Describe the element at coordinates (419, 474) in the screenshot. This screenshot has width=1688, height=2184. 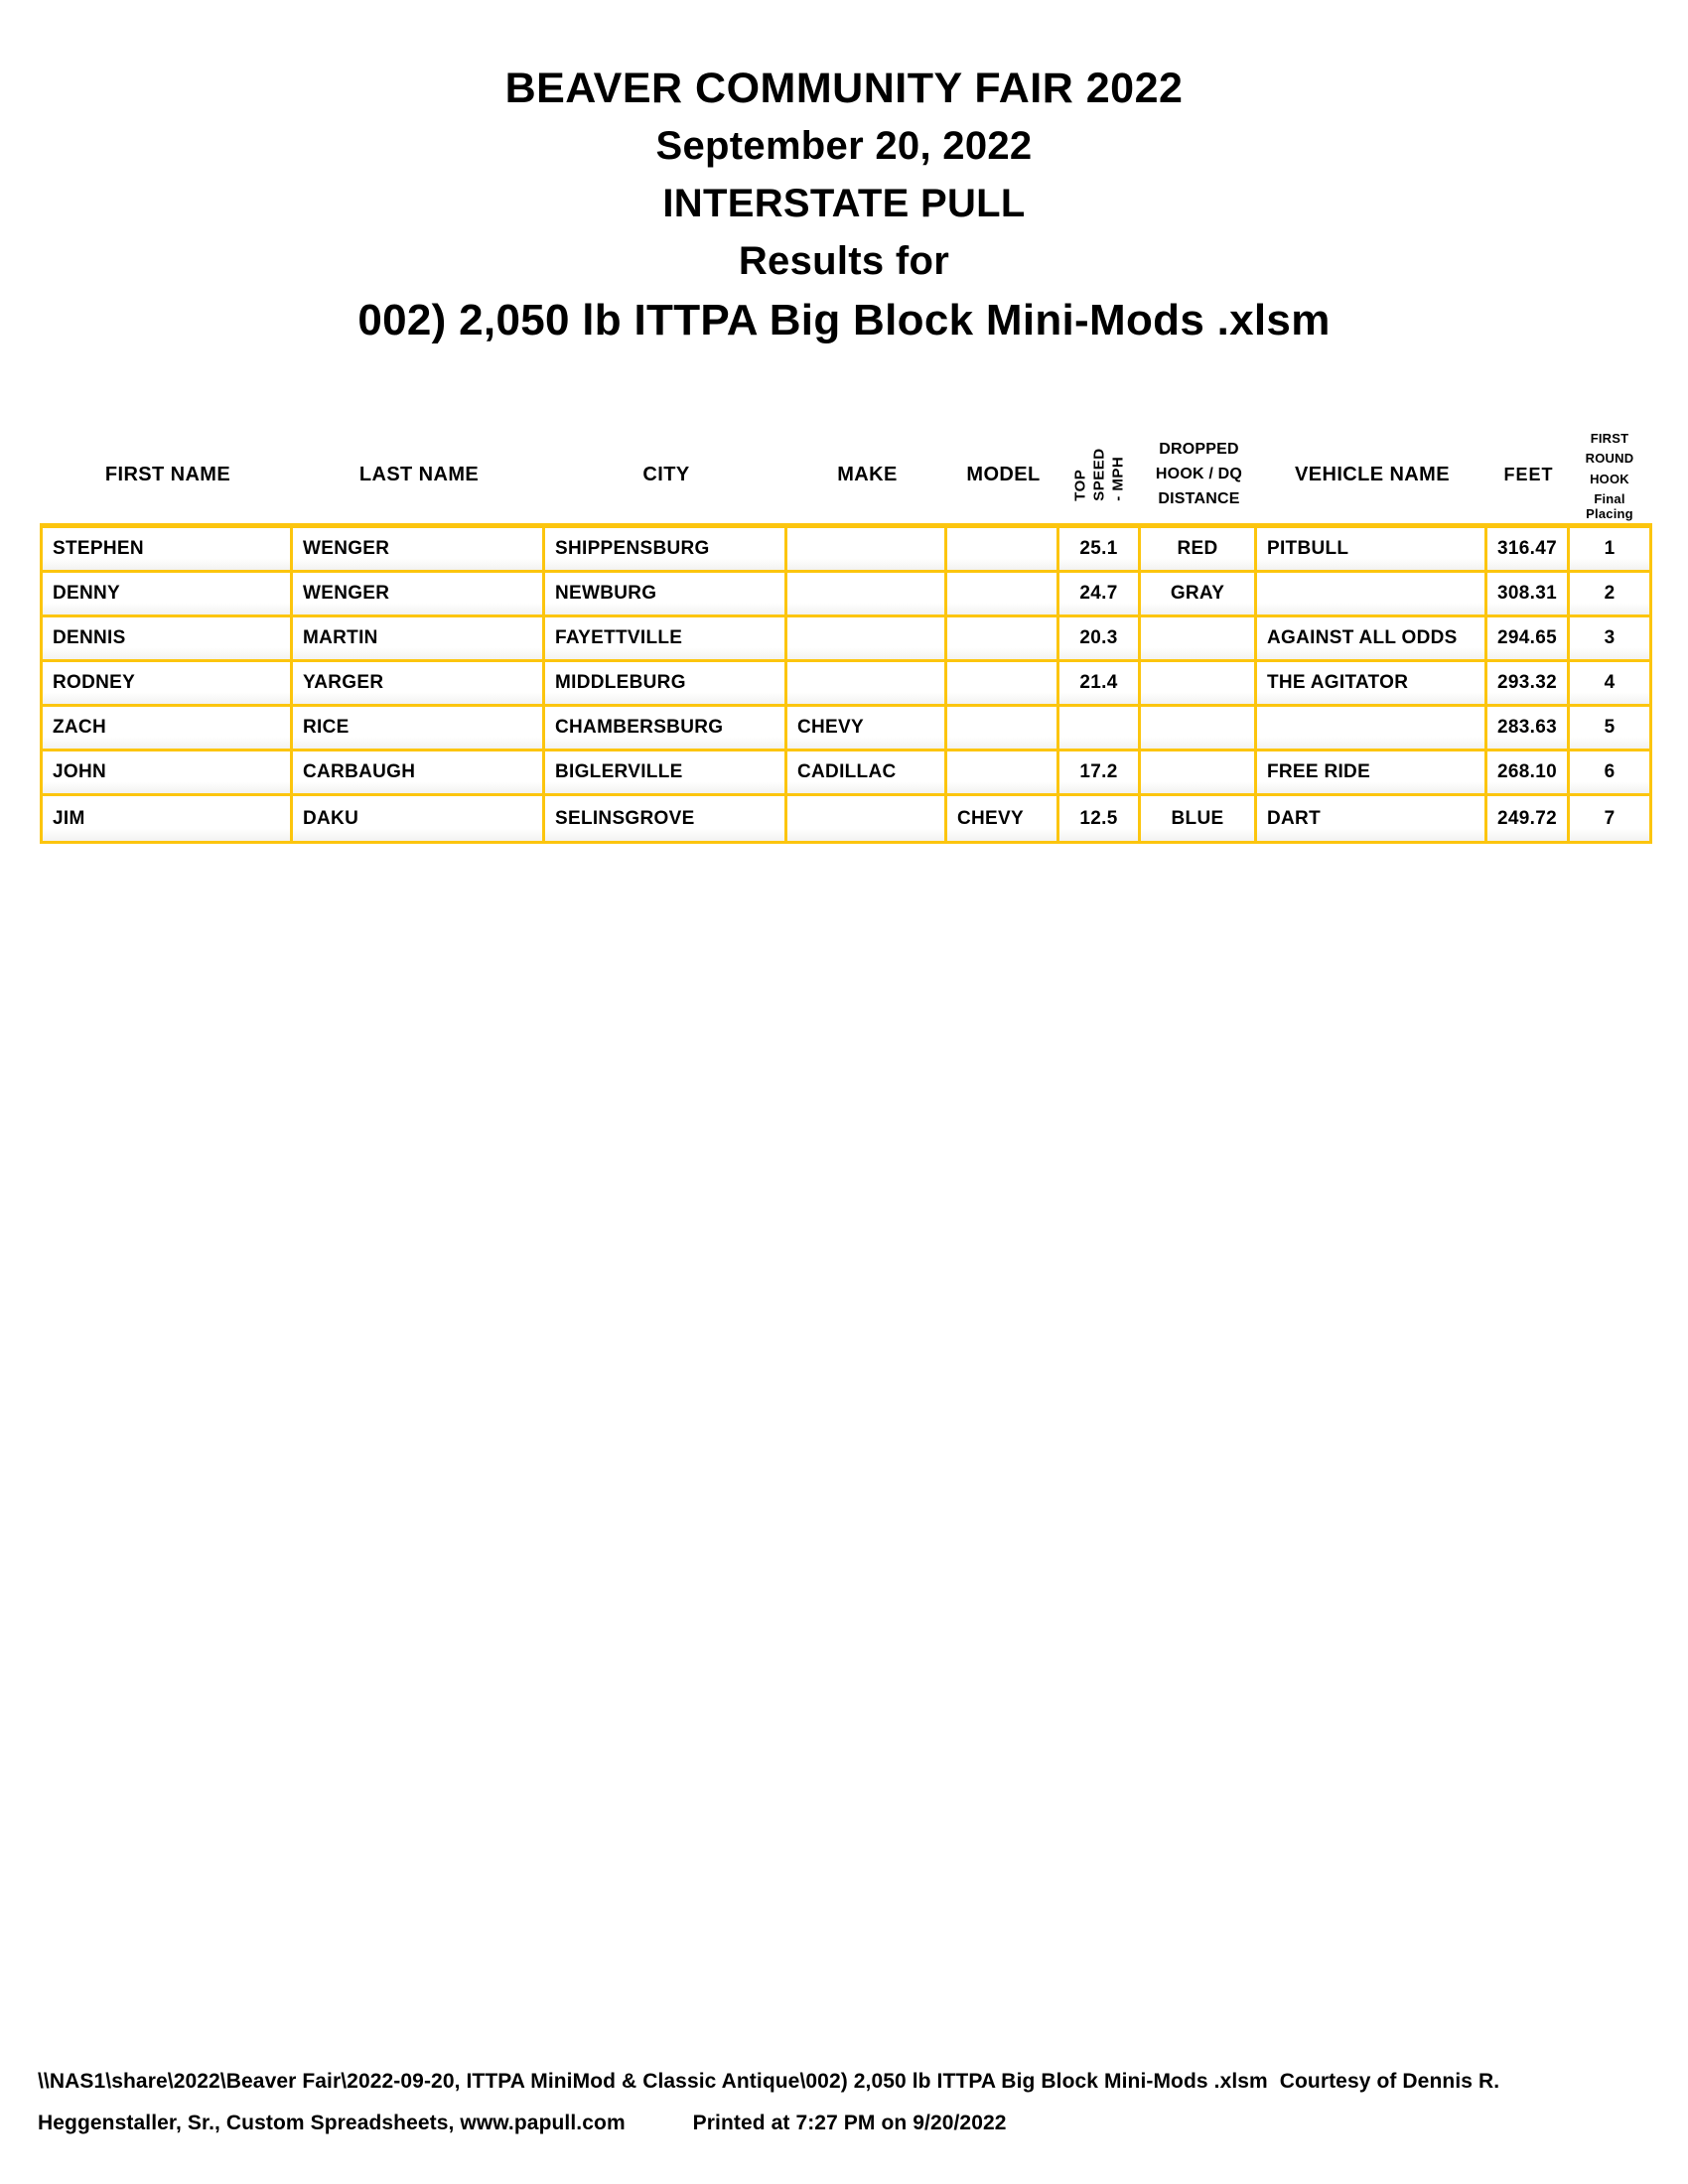
I see `col-header-last-name: LAST NAME` at that location.